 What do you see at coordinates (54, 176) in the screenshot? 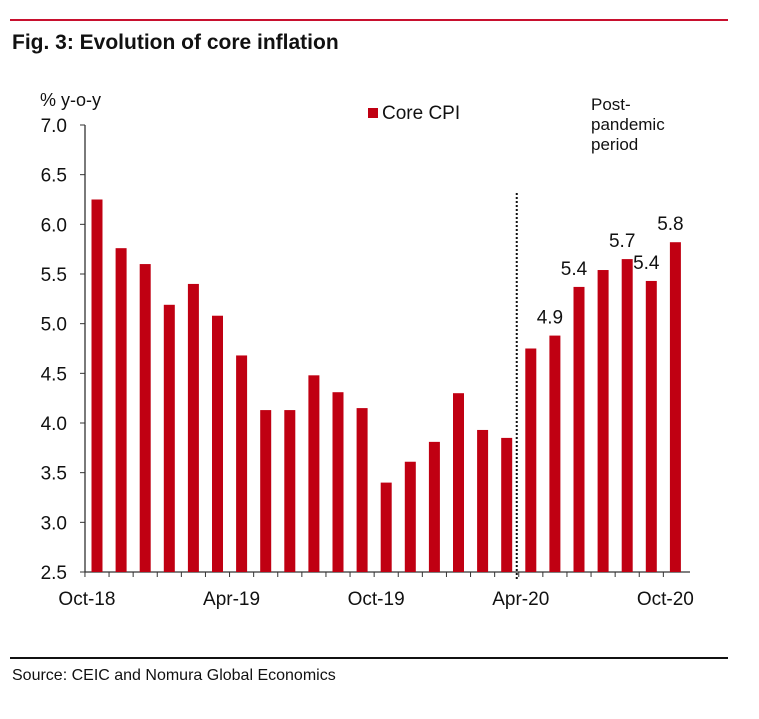
I see `y-tick-label: 6.5` at bounding box center [54, 176].